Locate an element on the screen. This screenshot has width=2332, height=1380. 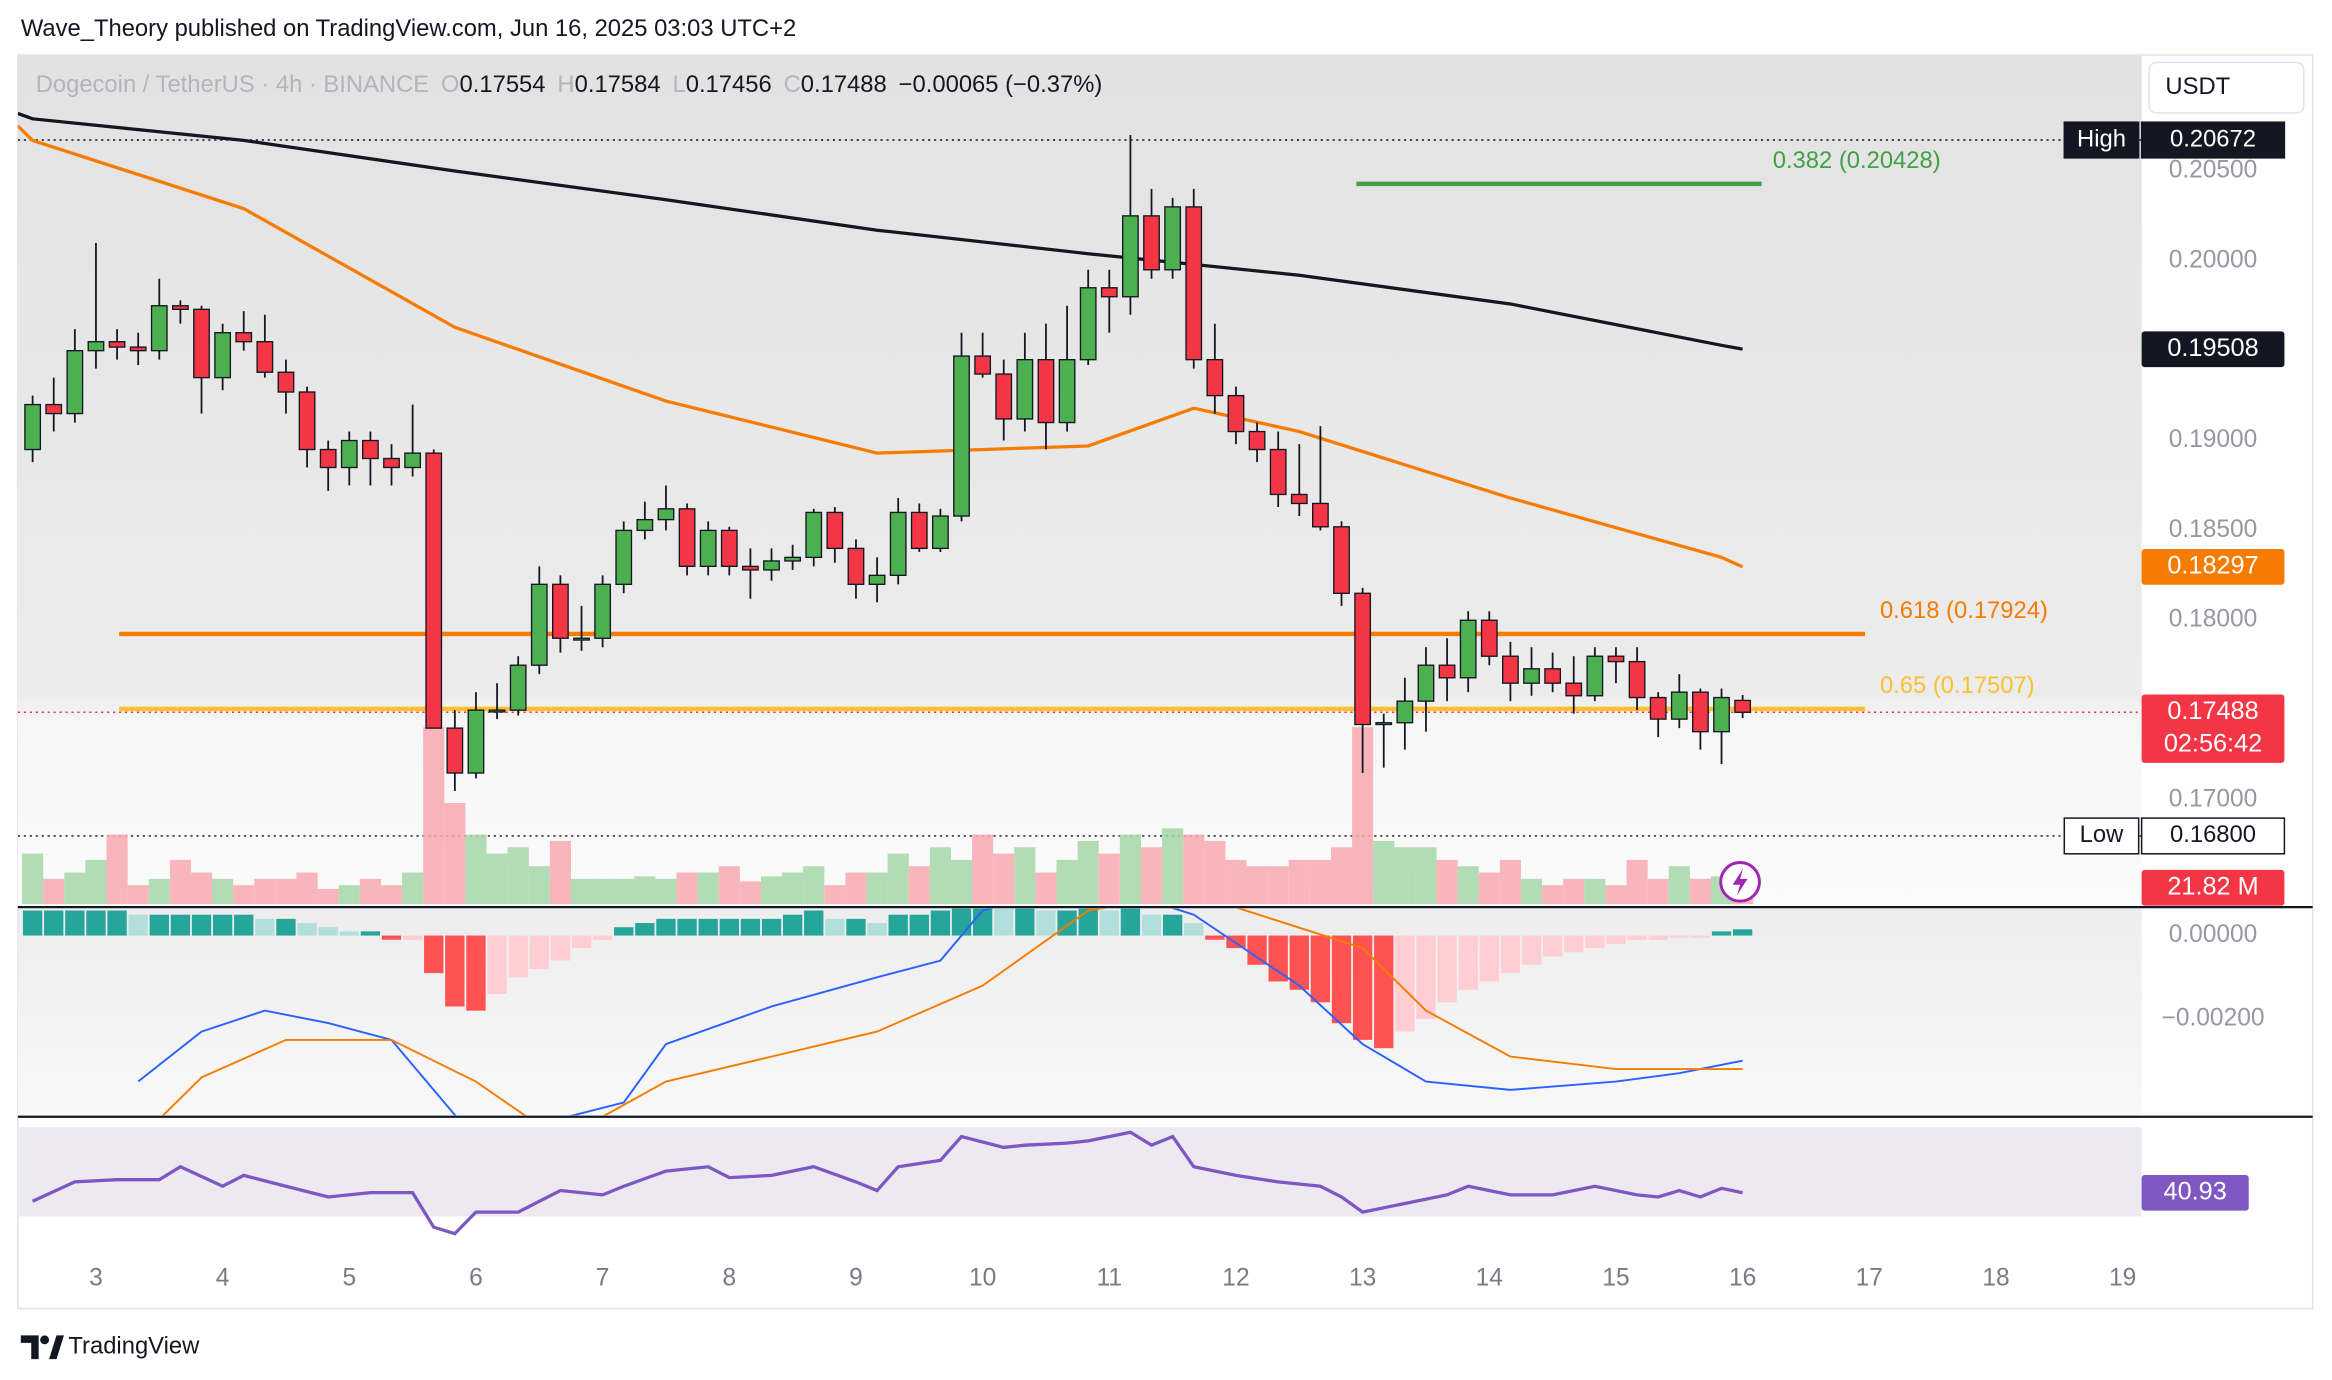
open: 0.17554 is located at coordinates (503, 85).